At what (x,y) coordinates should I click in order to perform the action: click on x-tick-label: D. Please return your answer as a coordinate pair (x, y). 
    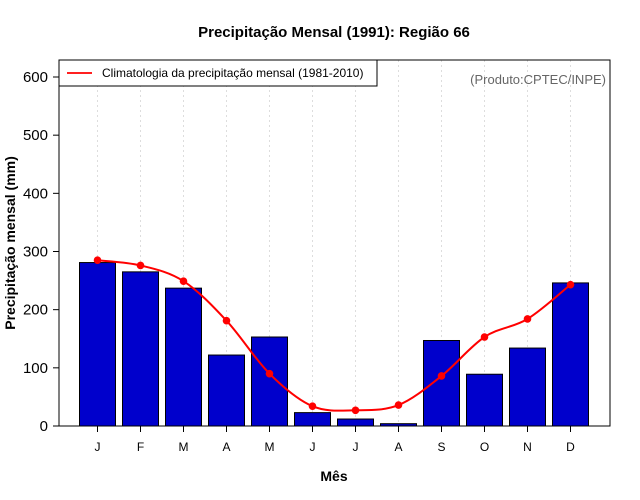
    Looking at the image, I should click on (570, 447).